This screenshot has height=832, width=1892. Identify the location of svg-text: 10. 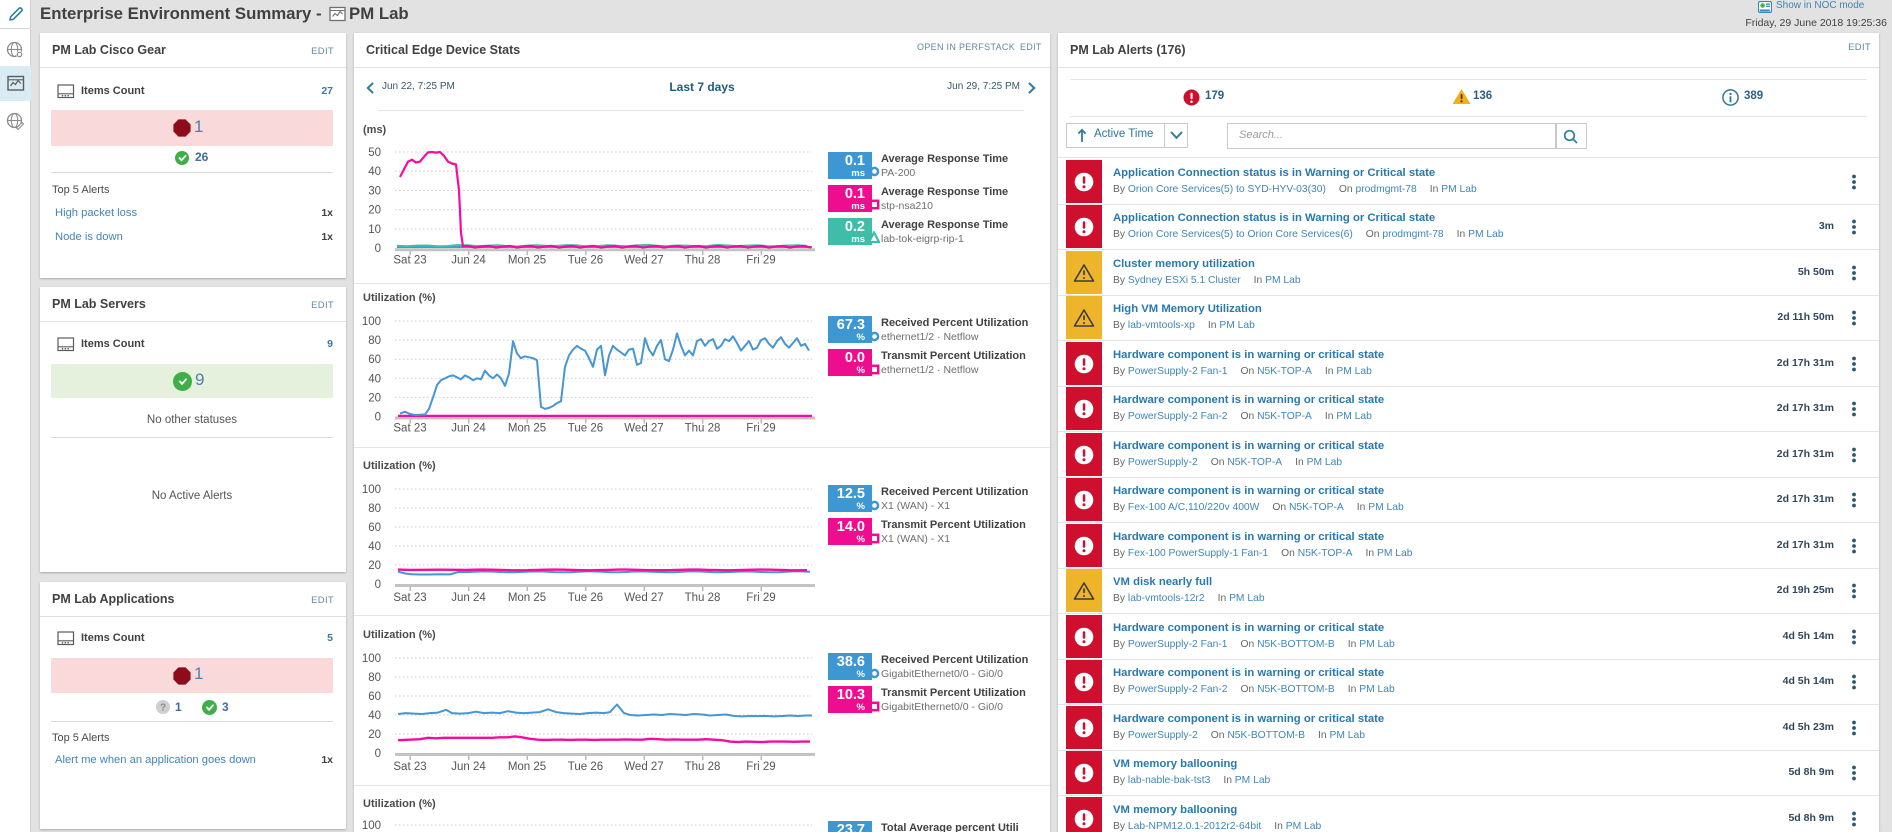
(374, 230).